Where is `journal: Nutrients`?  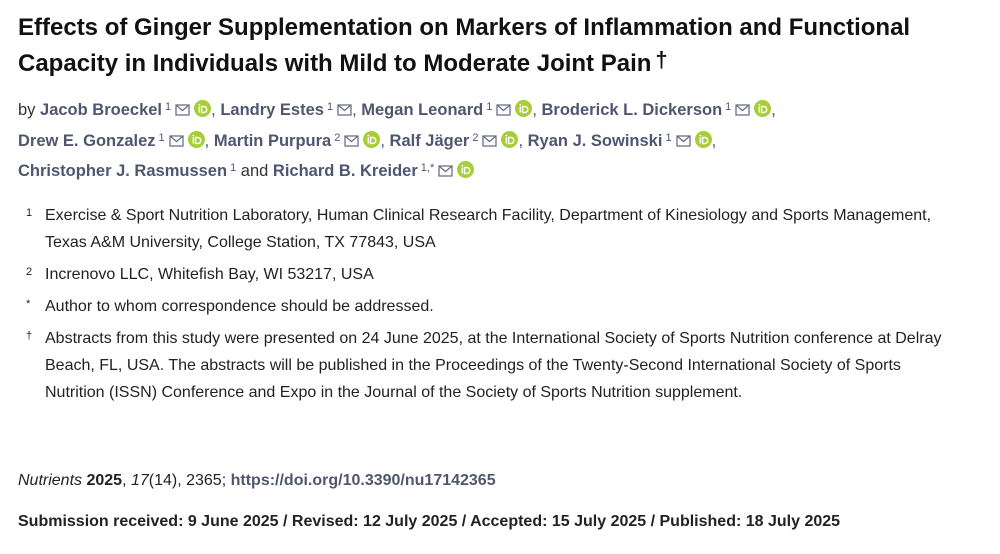 journal: Nutrients is located at coordinates (50, 480).